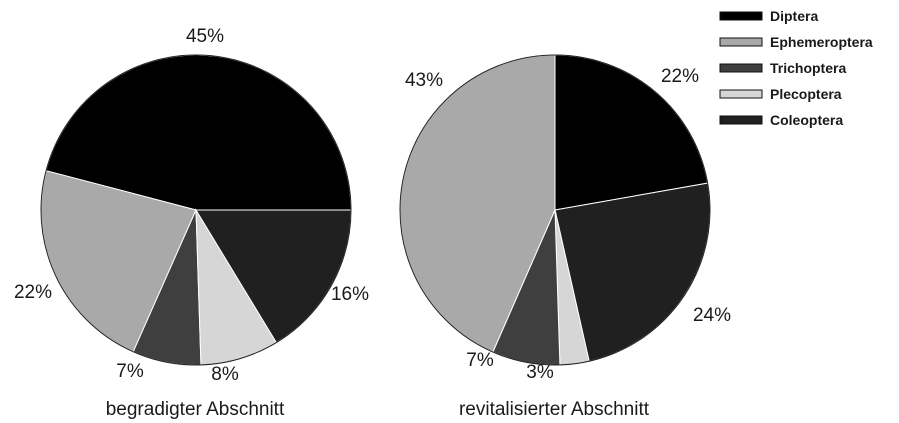  I want to click on legend-swatch-coleoptera, so click(741, 120).